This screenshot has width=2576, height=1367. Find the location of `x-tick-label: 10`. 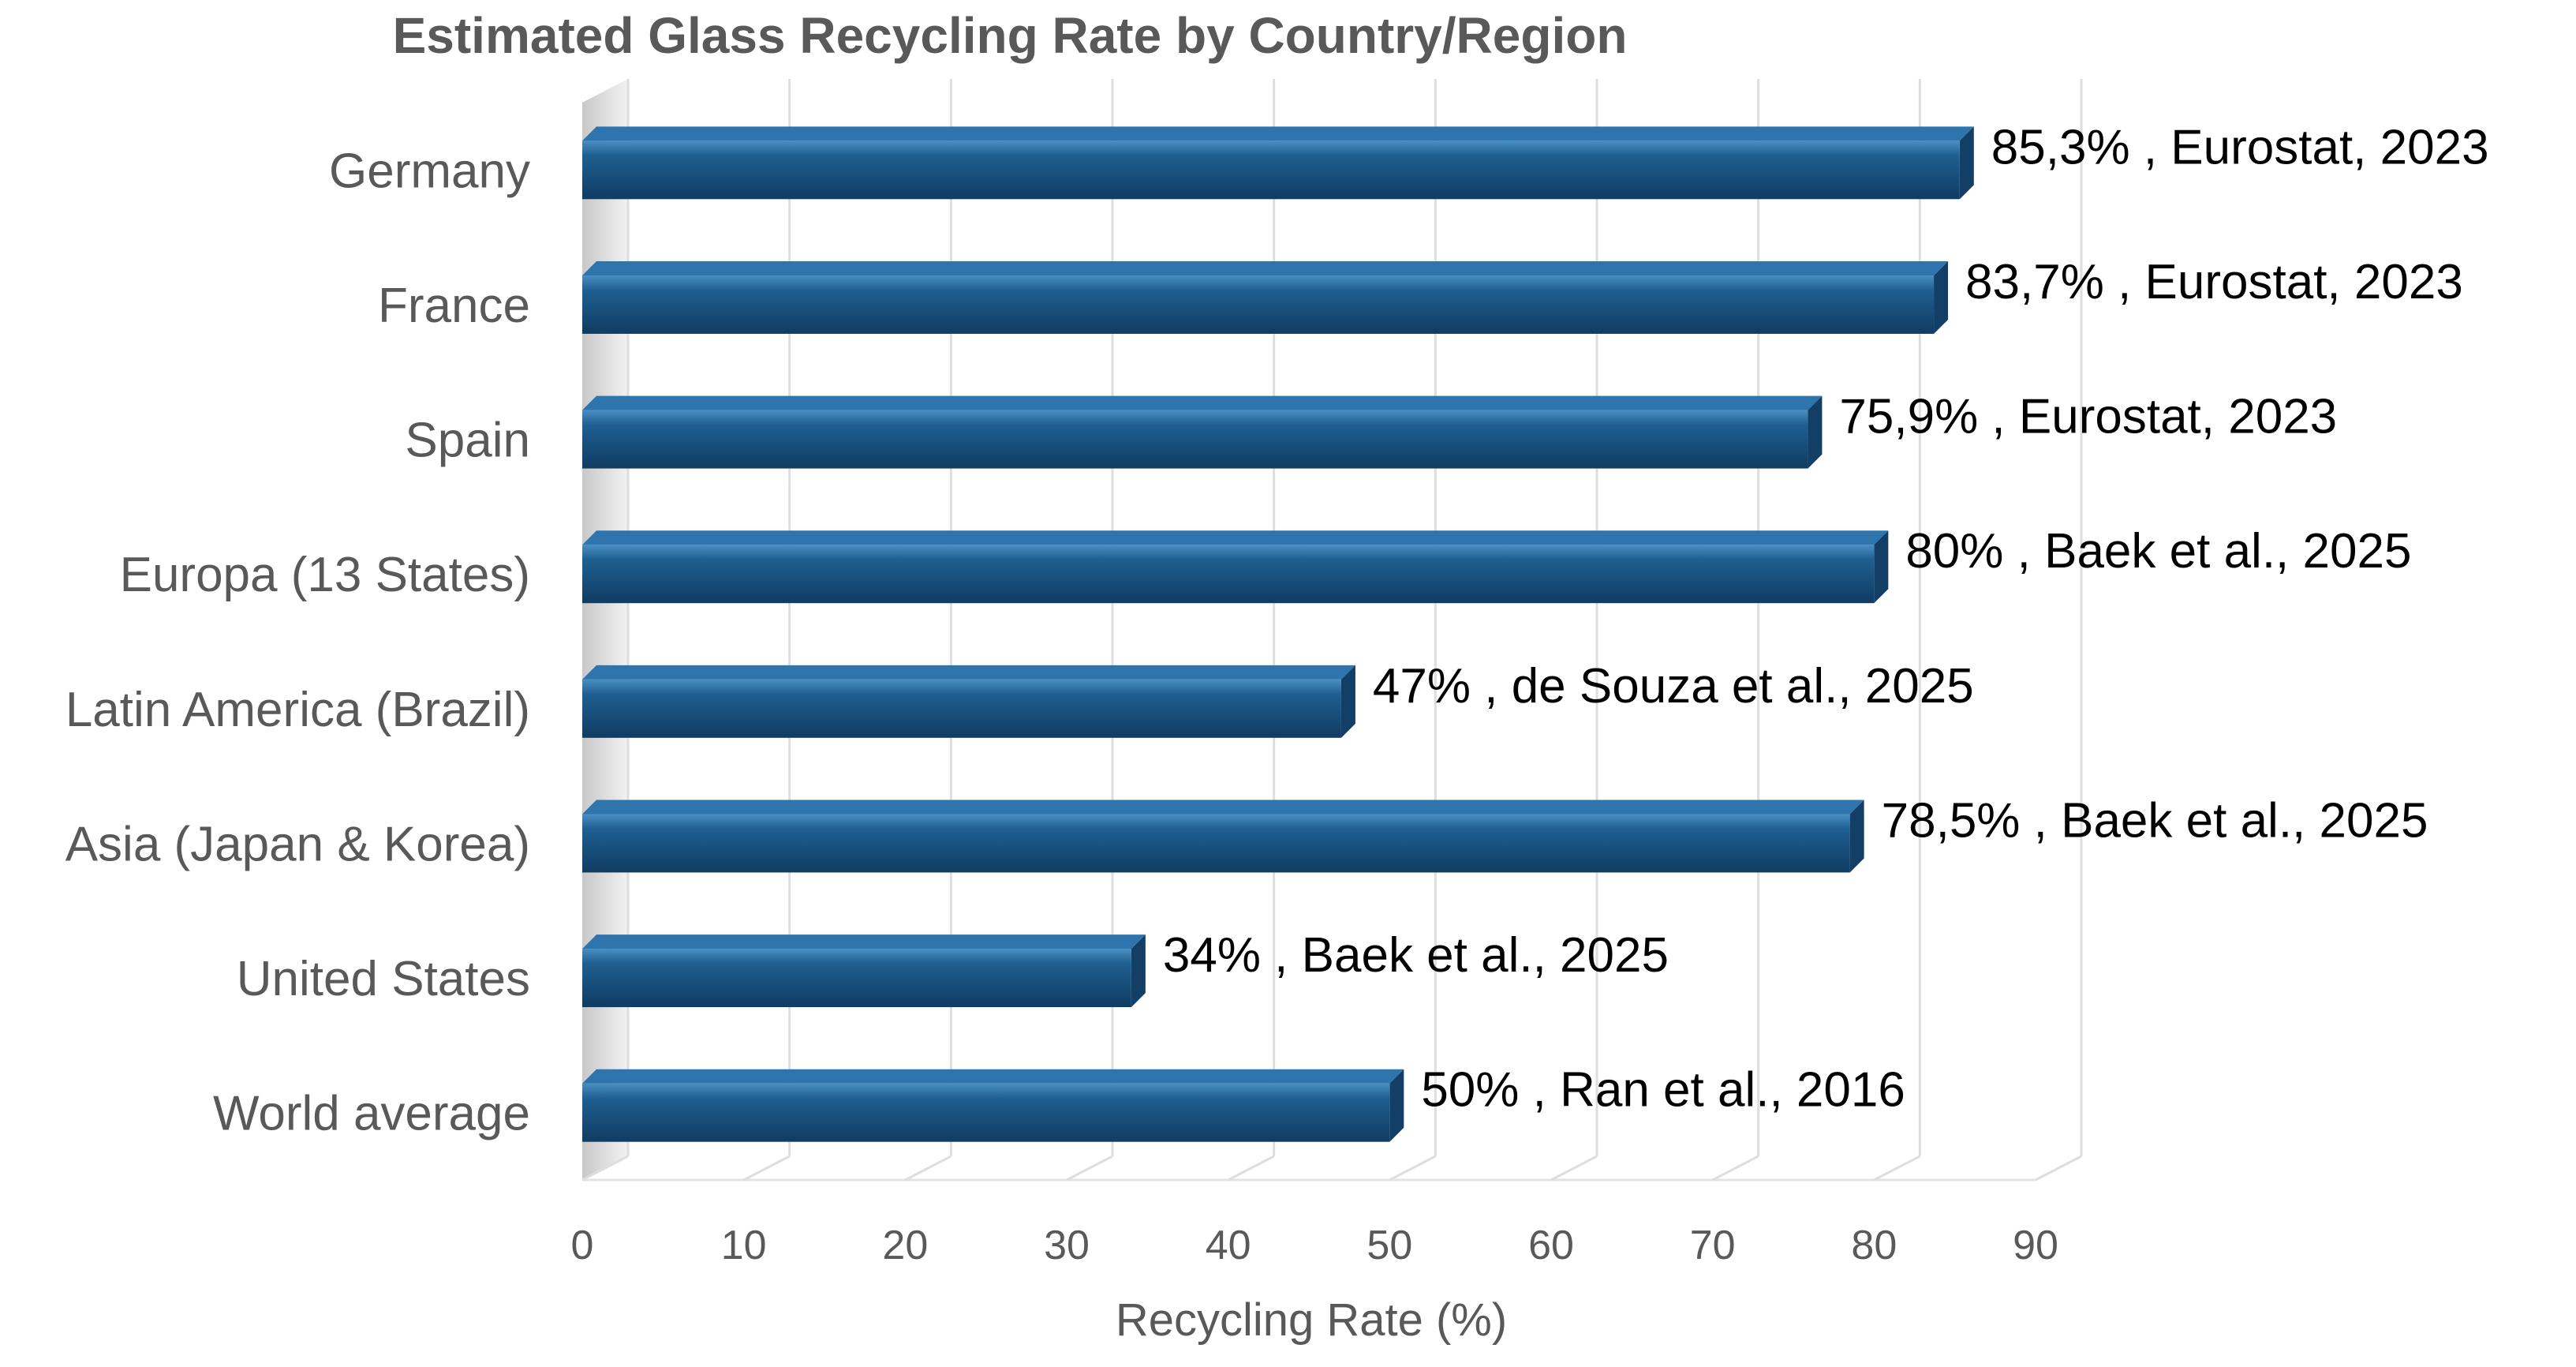

x-tick-label: 10 is located at coordinates (744, 1245).